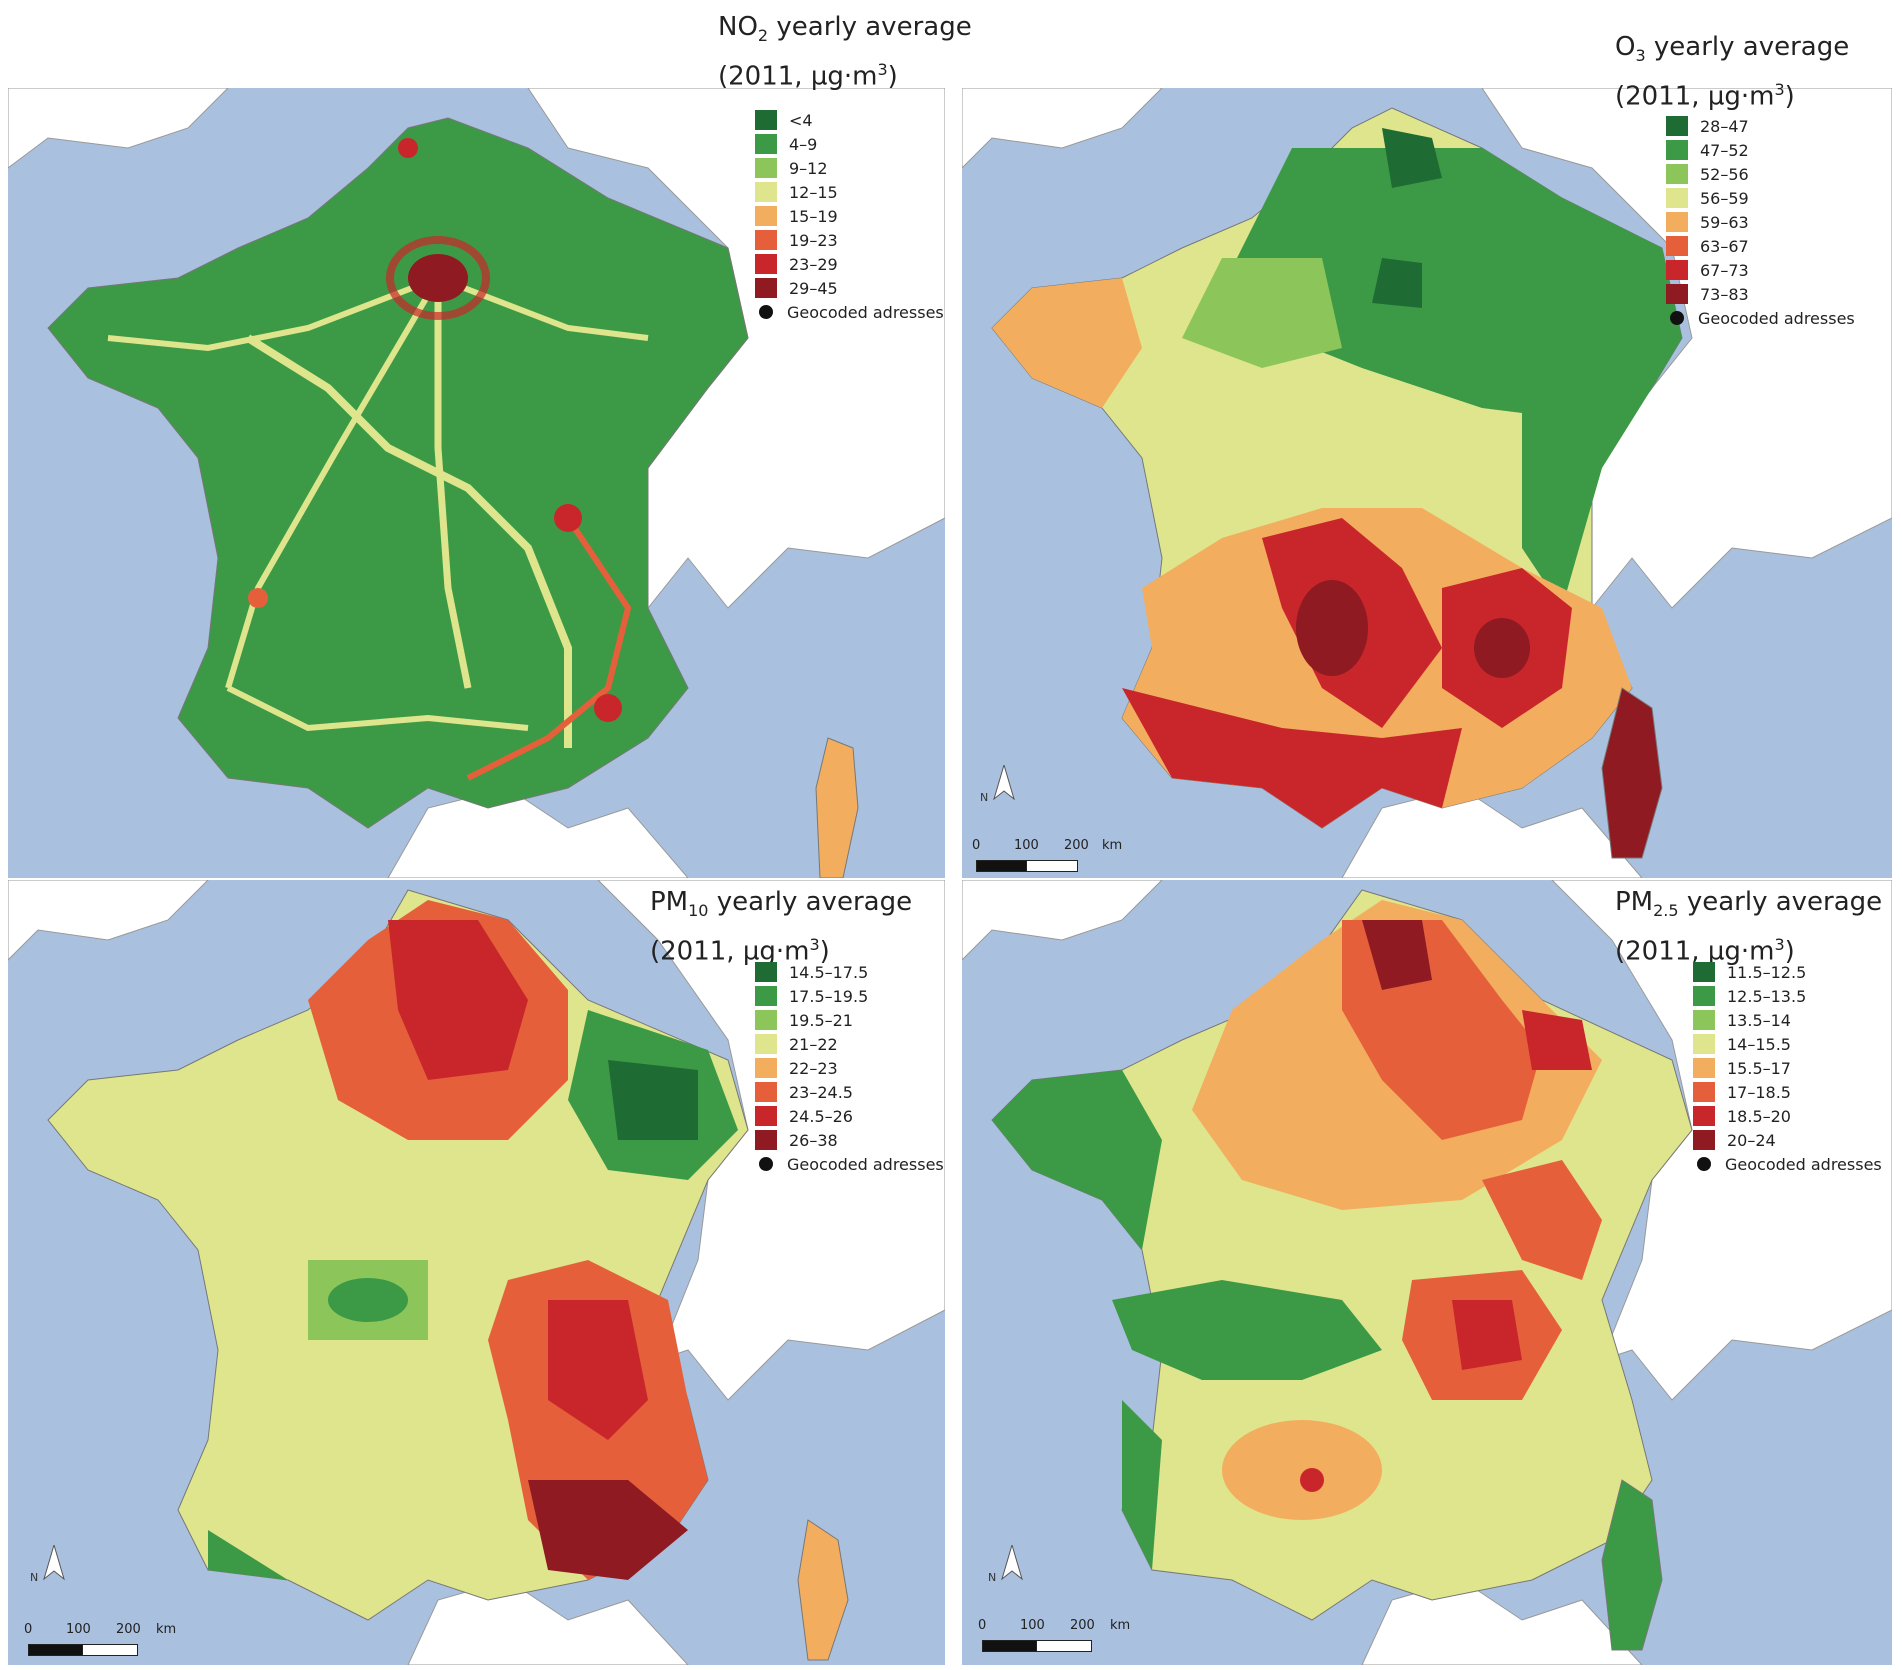 This screenshot has height=1670, width=1902. I want to click on north-label: N, so click(984, 797).